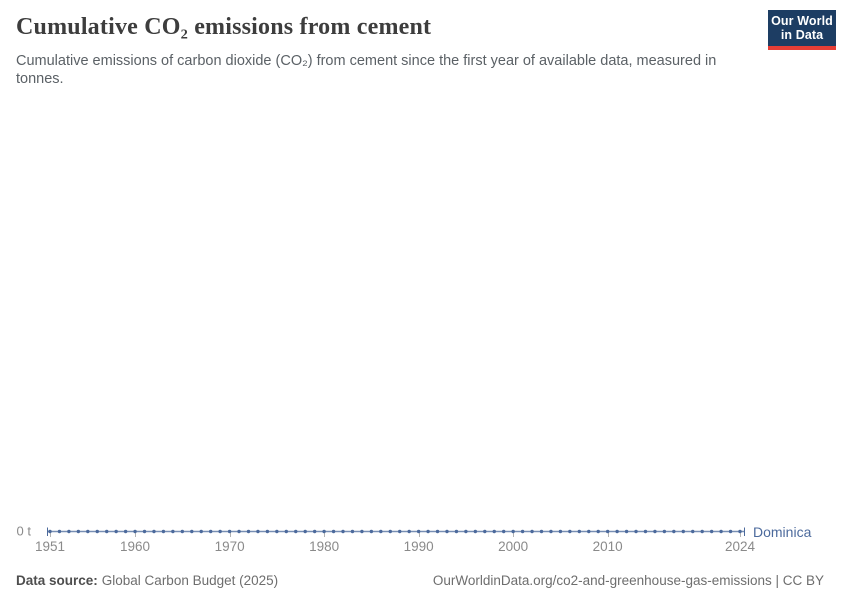 The width and height of the screenshot is (850, 600). What do you see at coordinates (324, 546) in the screenshot?
I see `svg-text: 1980` at bounding box center [324, 546].